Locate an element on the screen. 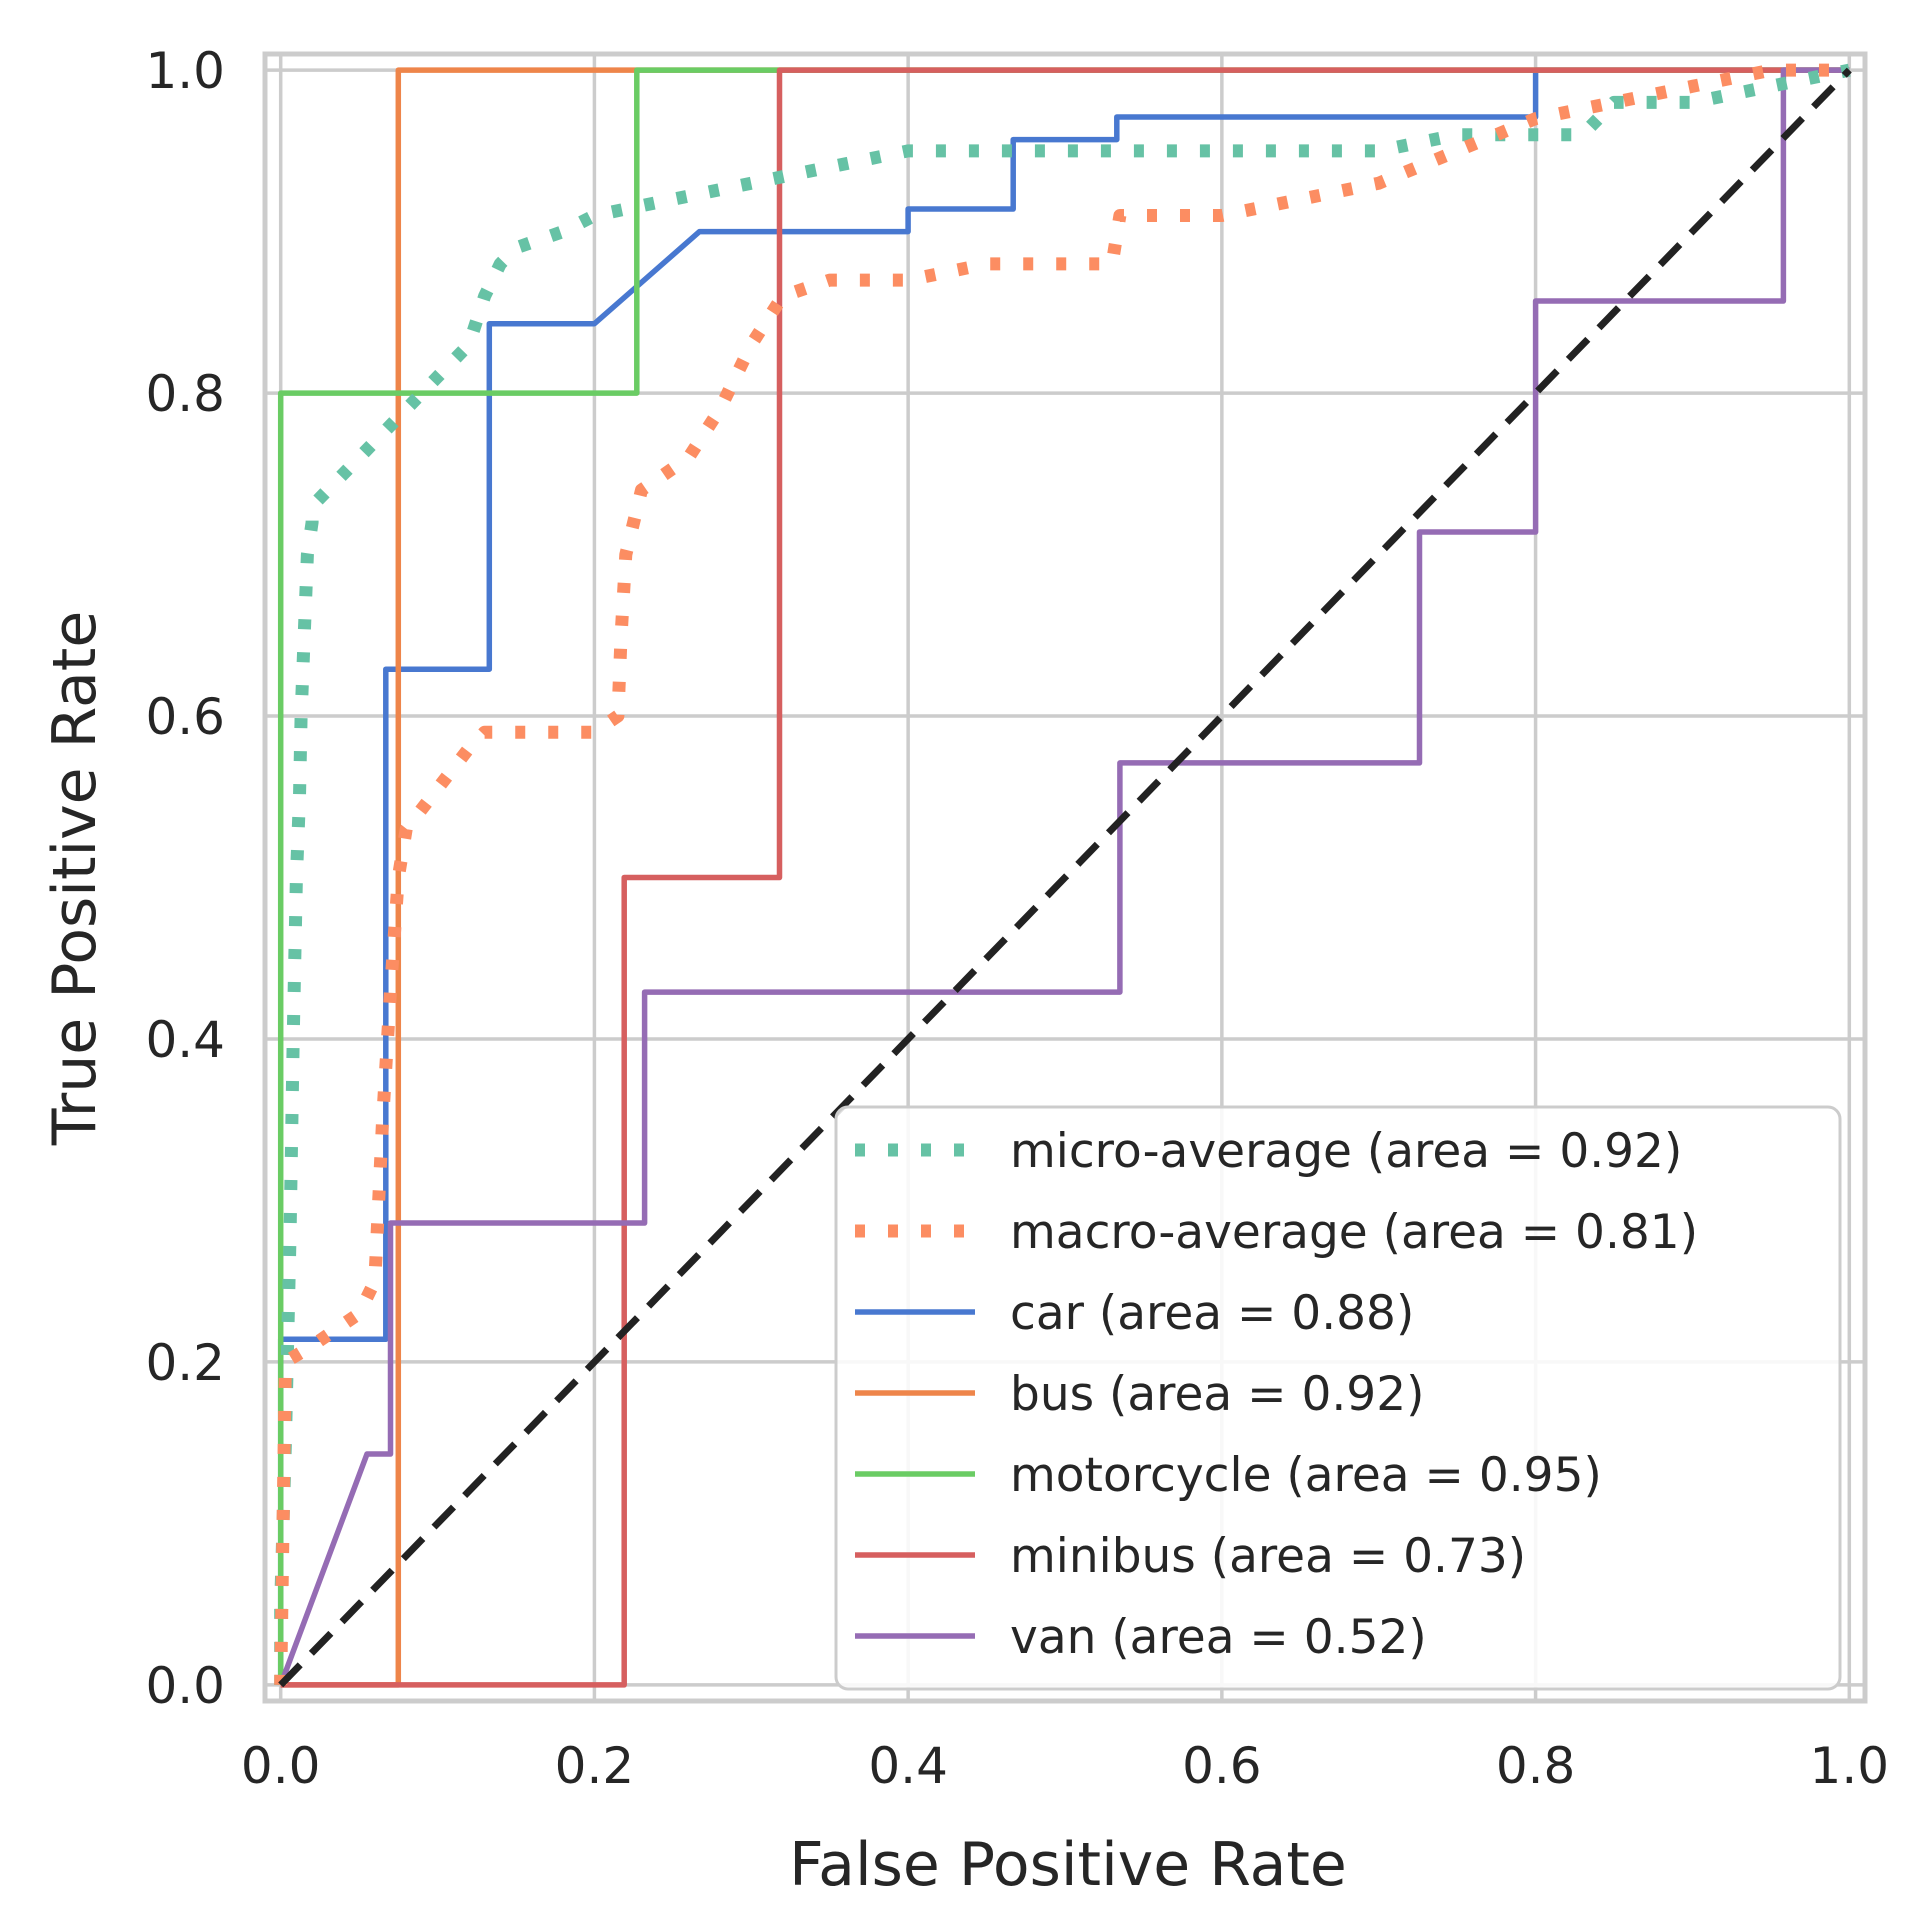  x-tick-label: 0.0 is located at coordinates (281, 1766).